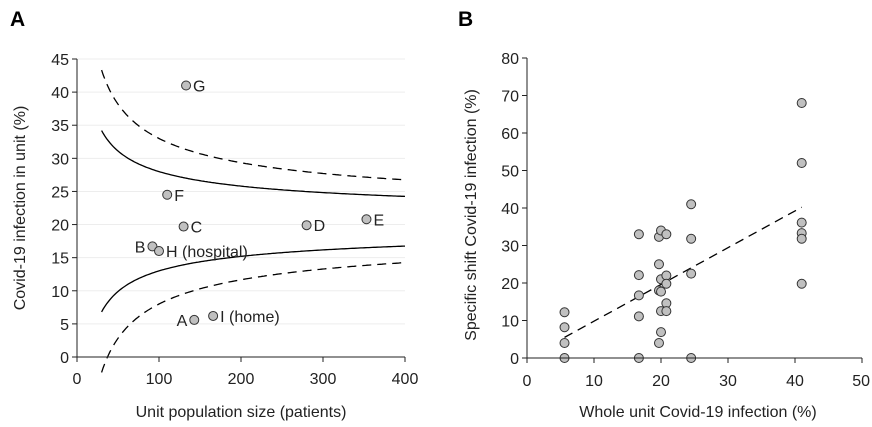  I want to click on panel-b-x-tick-label: 0, so click(527, 381).